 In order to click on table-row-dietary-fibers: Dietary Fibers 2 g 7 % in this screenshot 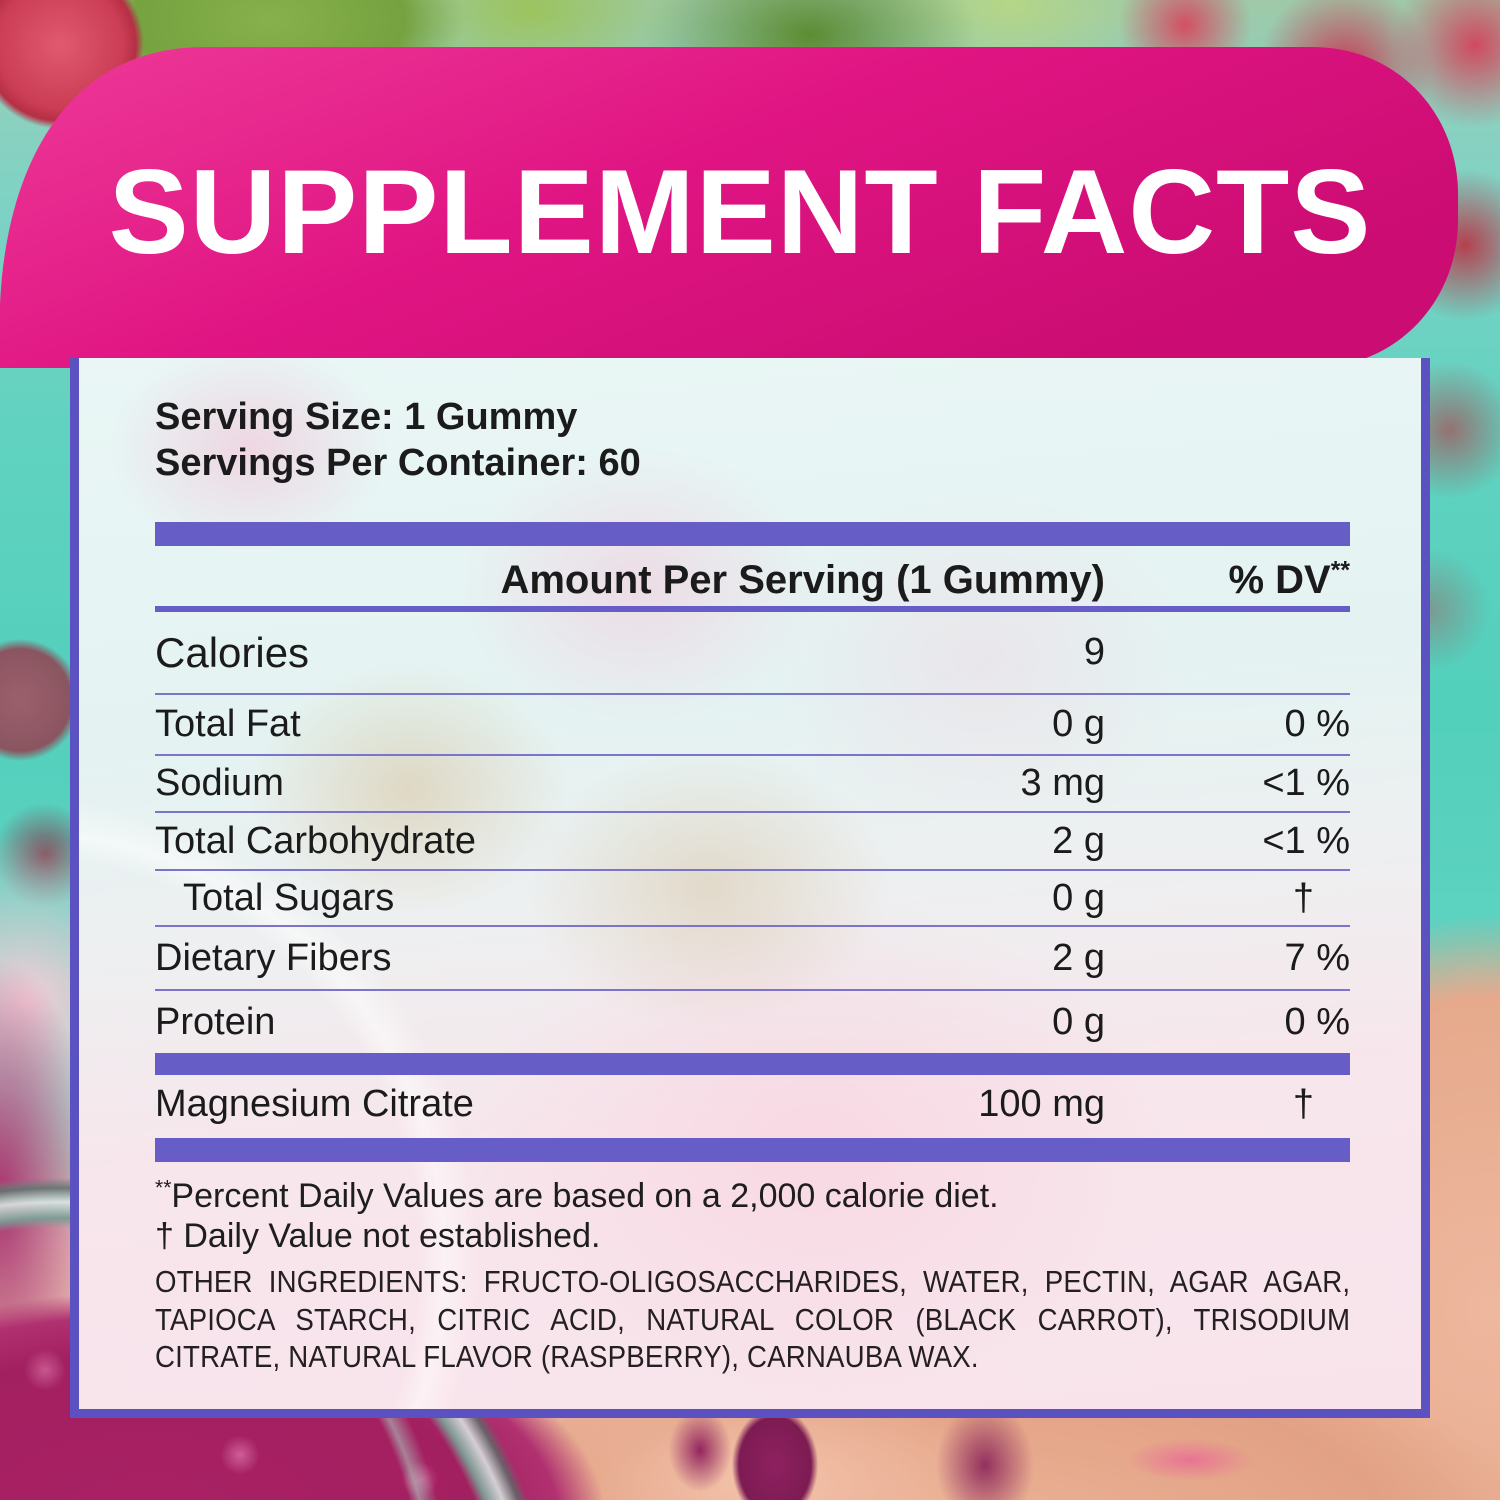, I will do `click(752, 959)`.